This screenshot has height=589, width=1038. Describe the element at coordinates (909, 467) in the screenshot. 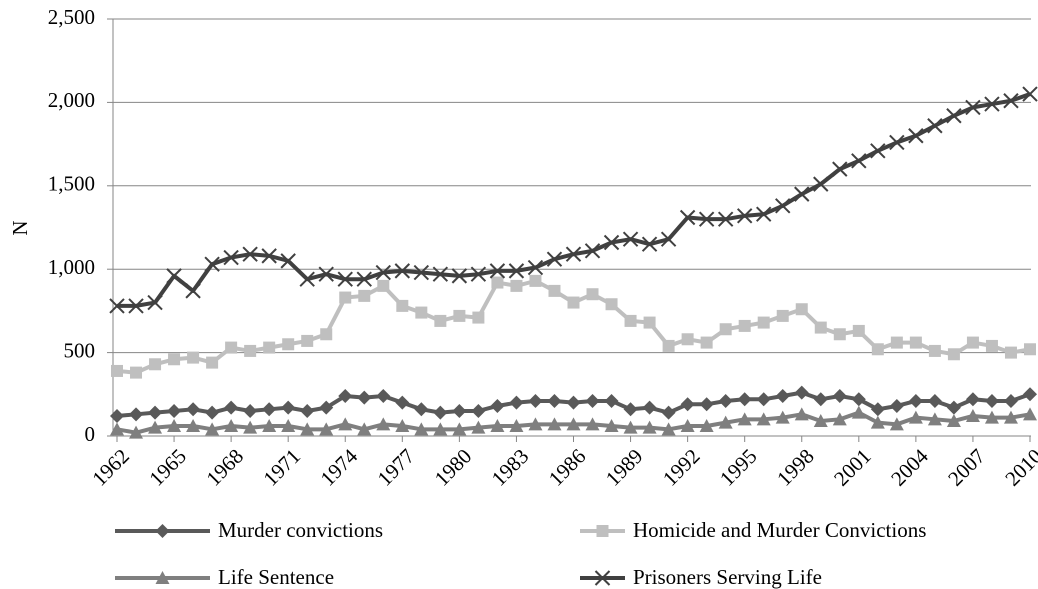

I see `x-tick-label: 2004` at that location.